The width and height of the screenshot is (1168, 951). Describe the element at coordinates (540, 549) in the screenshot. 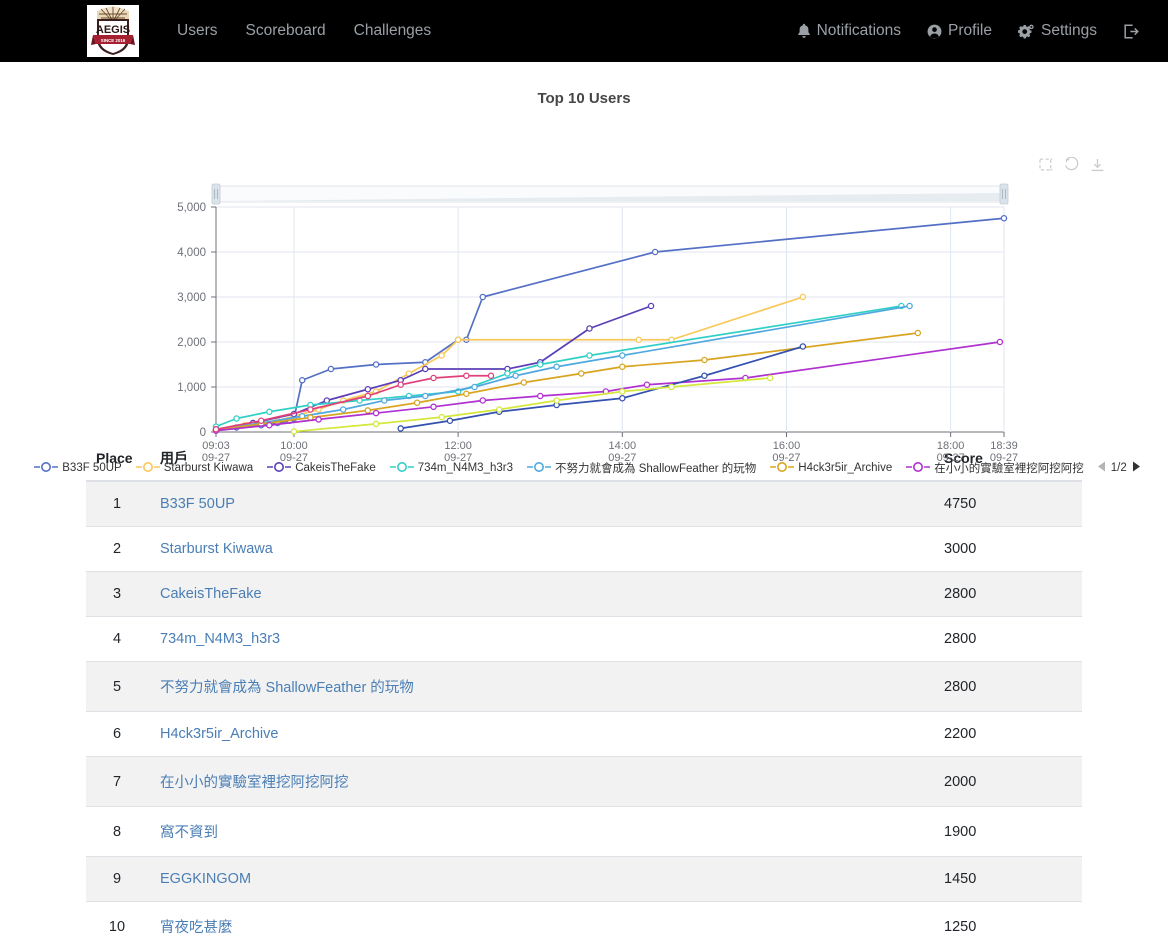

I see `cell-user: Starburst Kiwawa` at that location.